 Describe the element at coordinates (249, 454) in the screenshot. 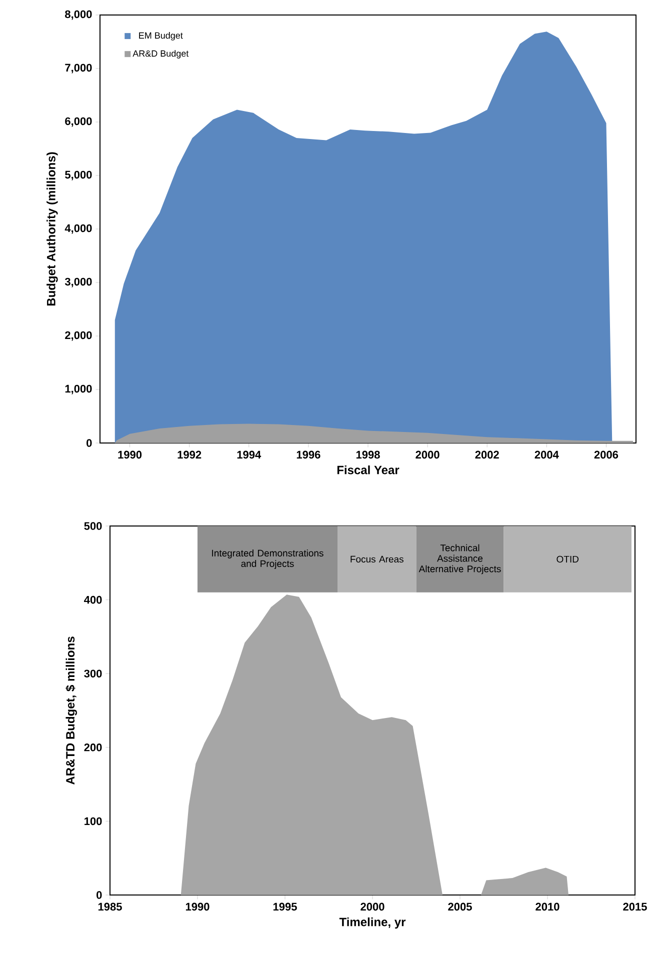

I see `x-tick-label: 1994` at that location.